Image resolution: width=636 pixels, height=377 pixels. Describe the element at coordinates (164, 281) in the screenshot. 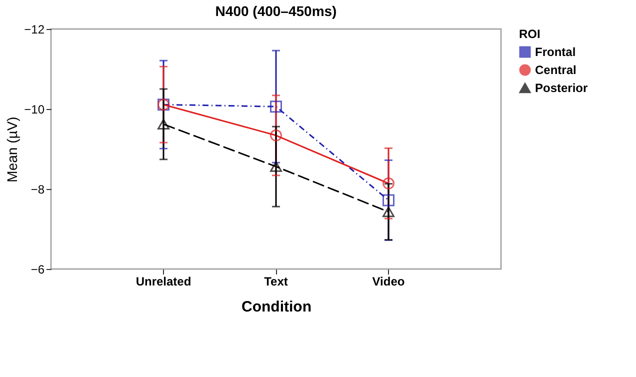

I see `x-tick-label: Unrelated` at that location.